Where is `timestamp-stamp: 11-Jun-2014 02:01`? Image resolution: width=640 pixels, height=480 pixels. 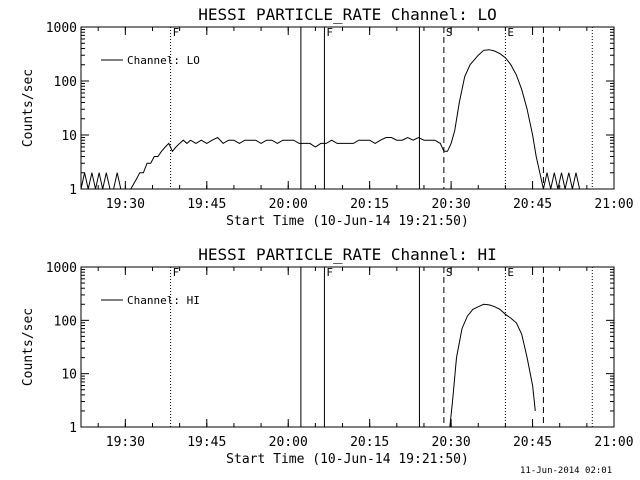 timestamp-stamp: 11-Jun-2014 02:01 is located at coordinates (566, 471).